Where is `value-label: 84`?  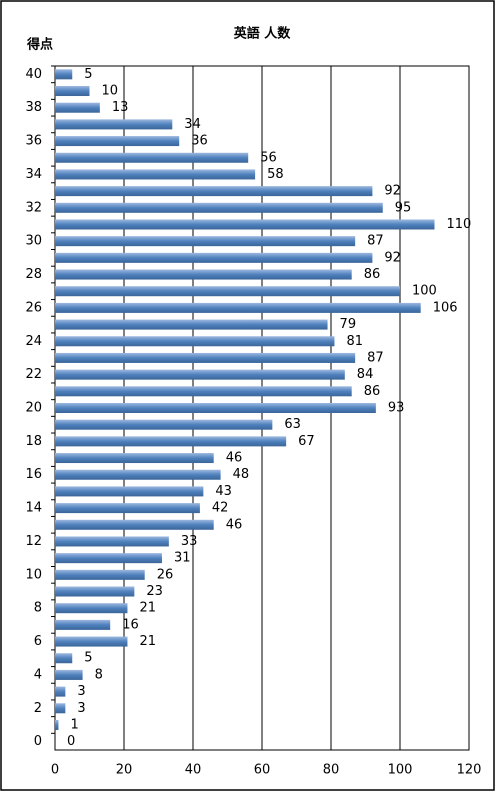 value-label: 84 is located at coordinates (365, 374).